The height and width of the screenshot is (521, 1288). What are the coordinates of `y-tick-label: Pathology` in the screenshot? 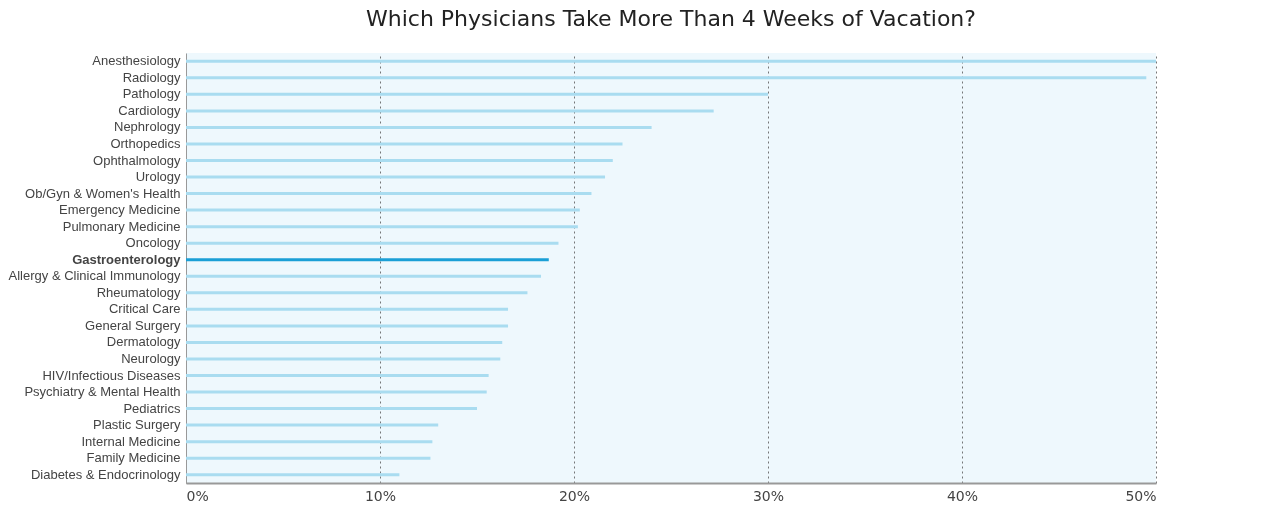 It's located at (151, 94).